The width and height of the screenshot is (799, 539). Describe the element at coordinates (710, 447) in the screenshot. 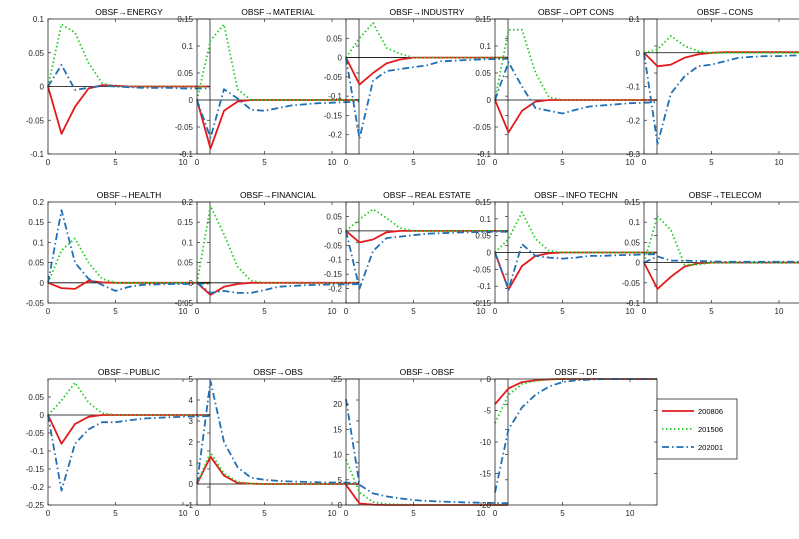

I see `legend-label: 202001` at that location.